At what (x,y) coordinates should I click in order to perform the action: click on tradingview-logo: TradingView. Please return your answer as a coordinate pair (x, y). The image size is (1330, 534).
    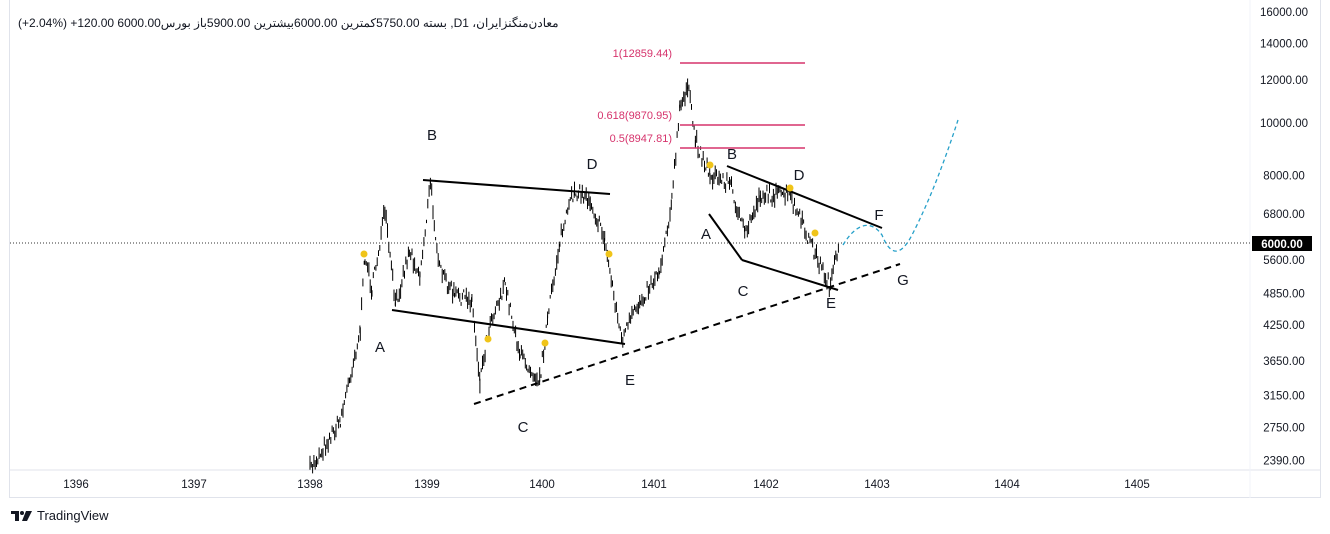
    Looking at the image, I should click on (60, 515).